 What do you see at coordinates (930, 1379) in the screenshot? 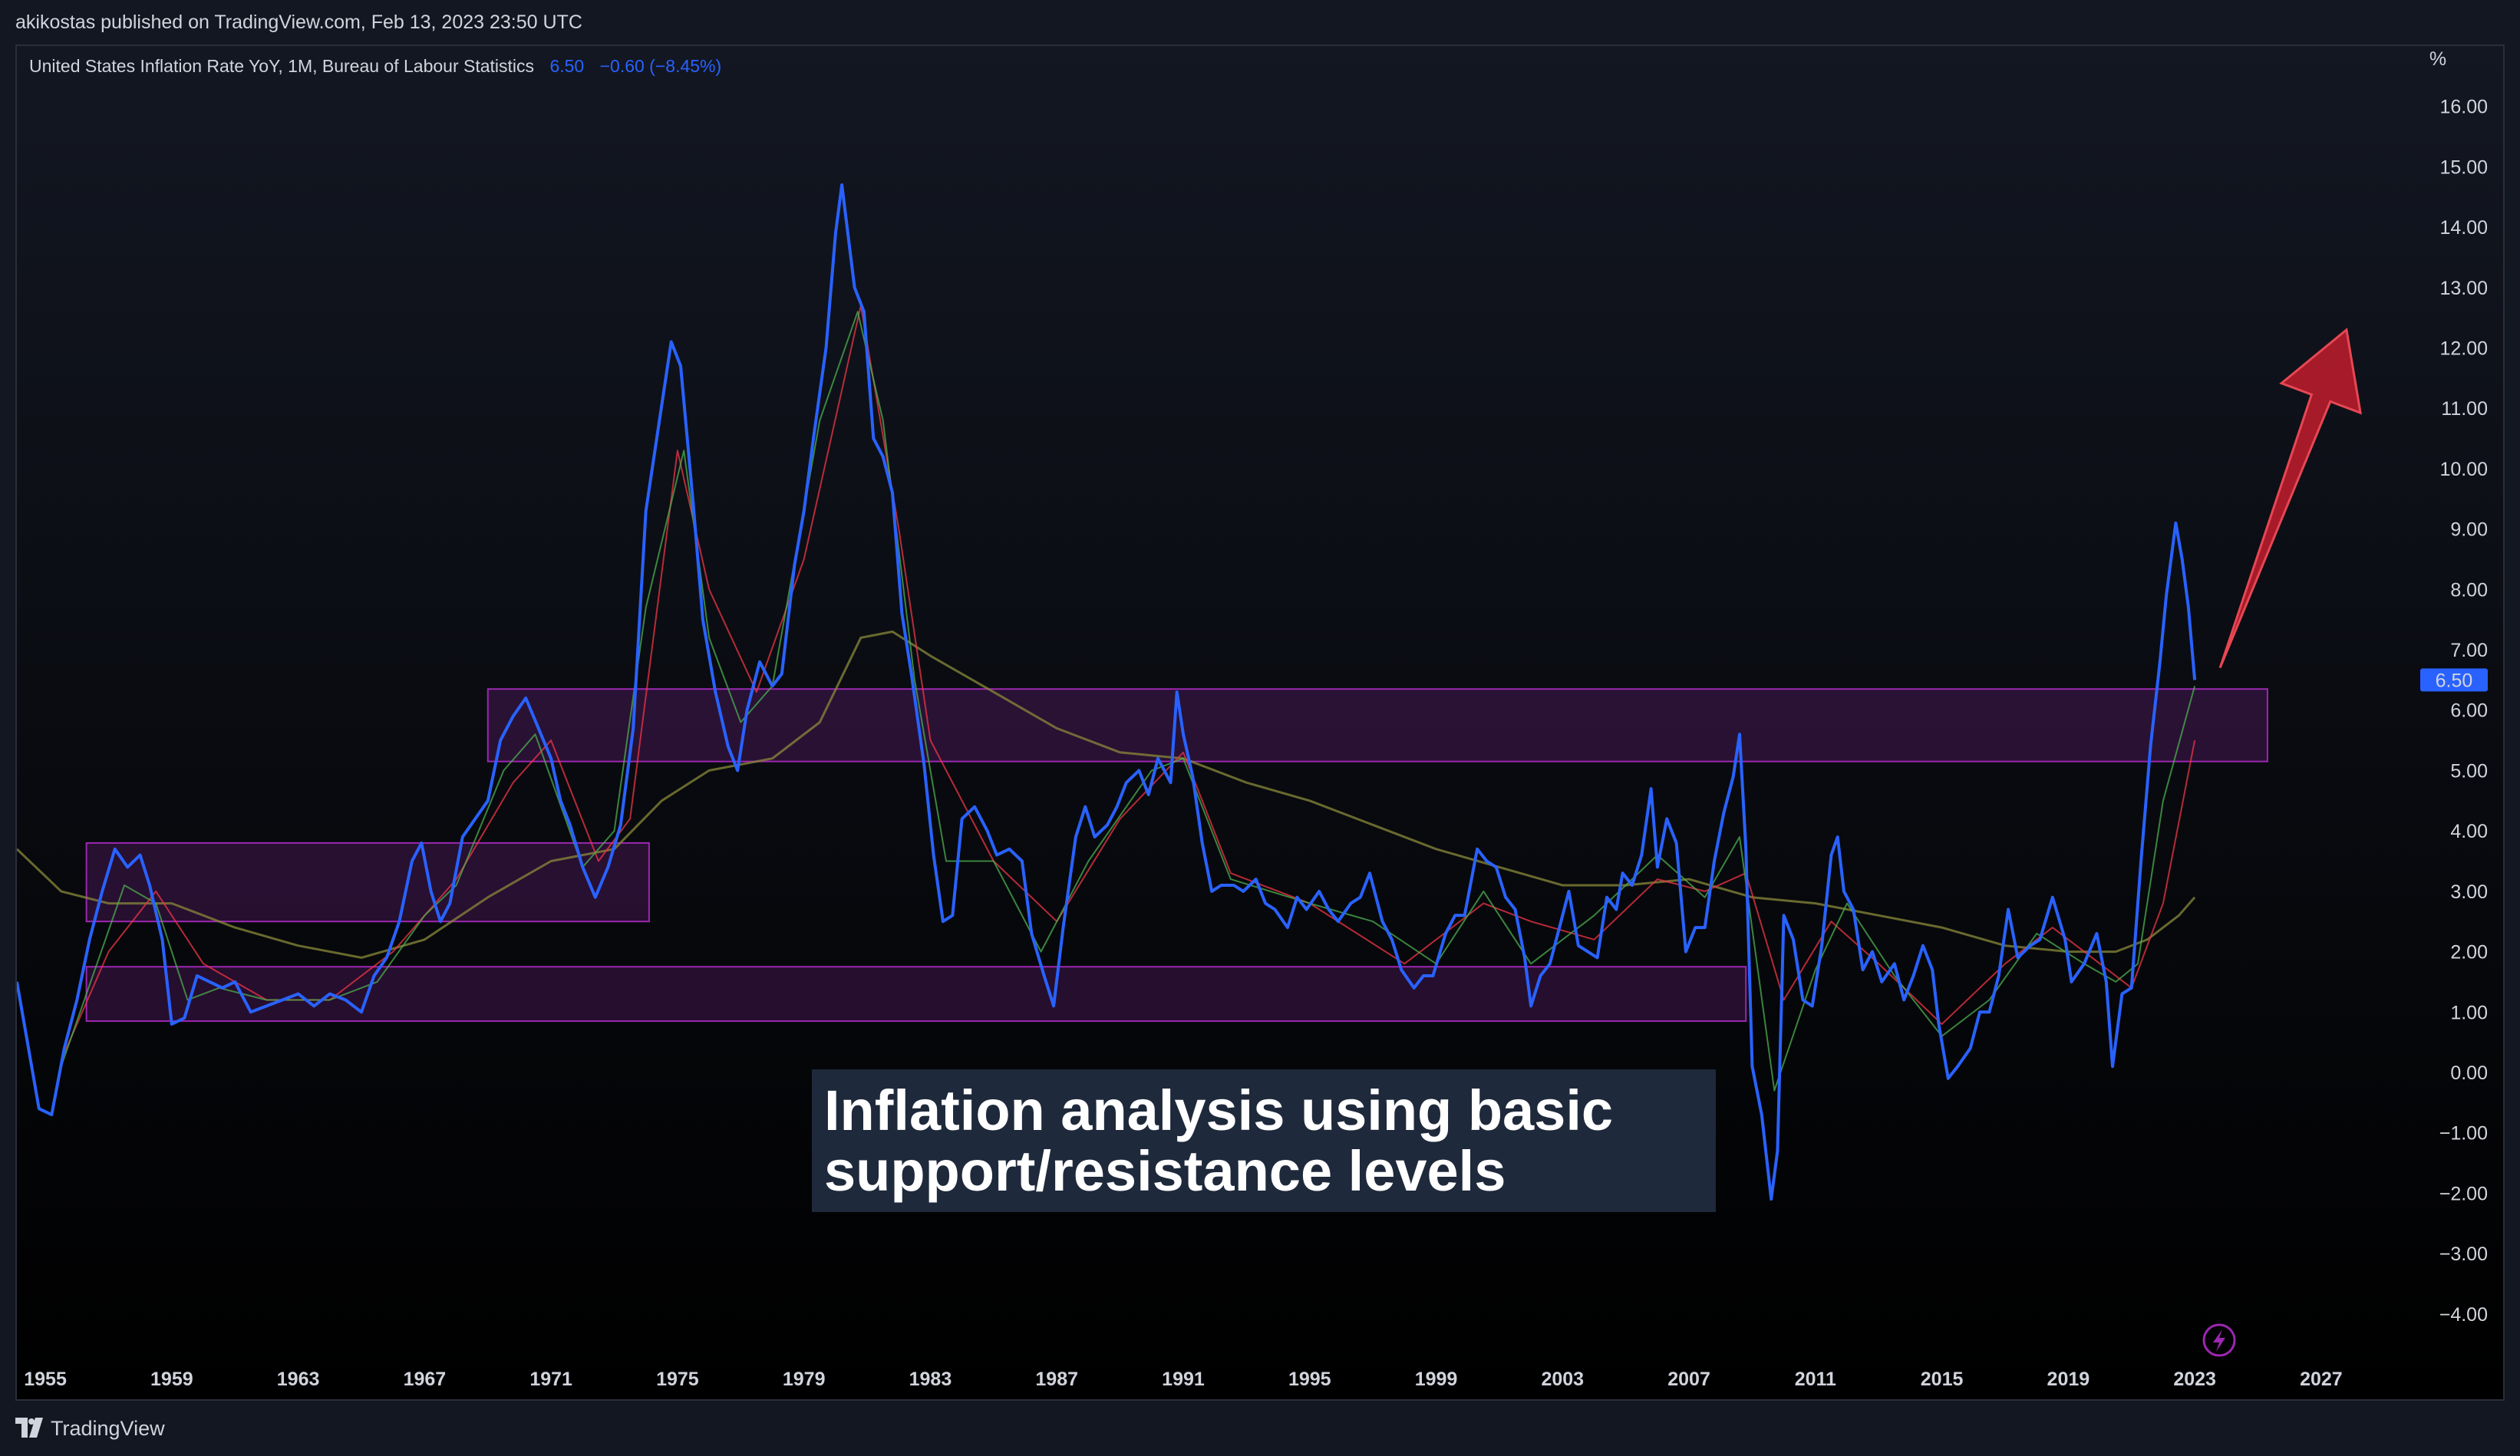
I see `time-tick-label: 1983` at bounding box center [930, 1379].